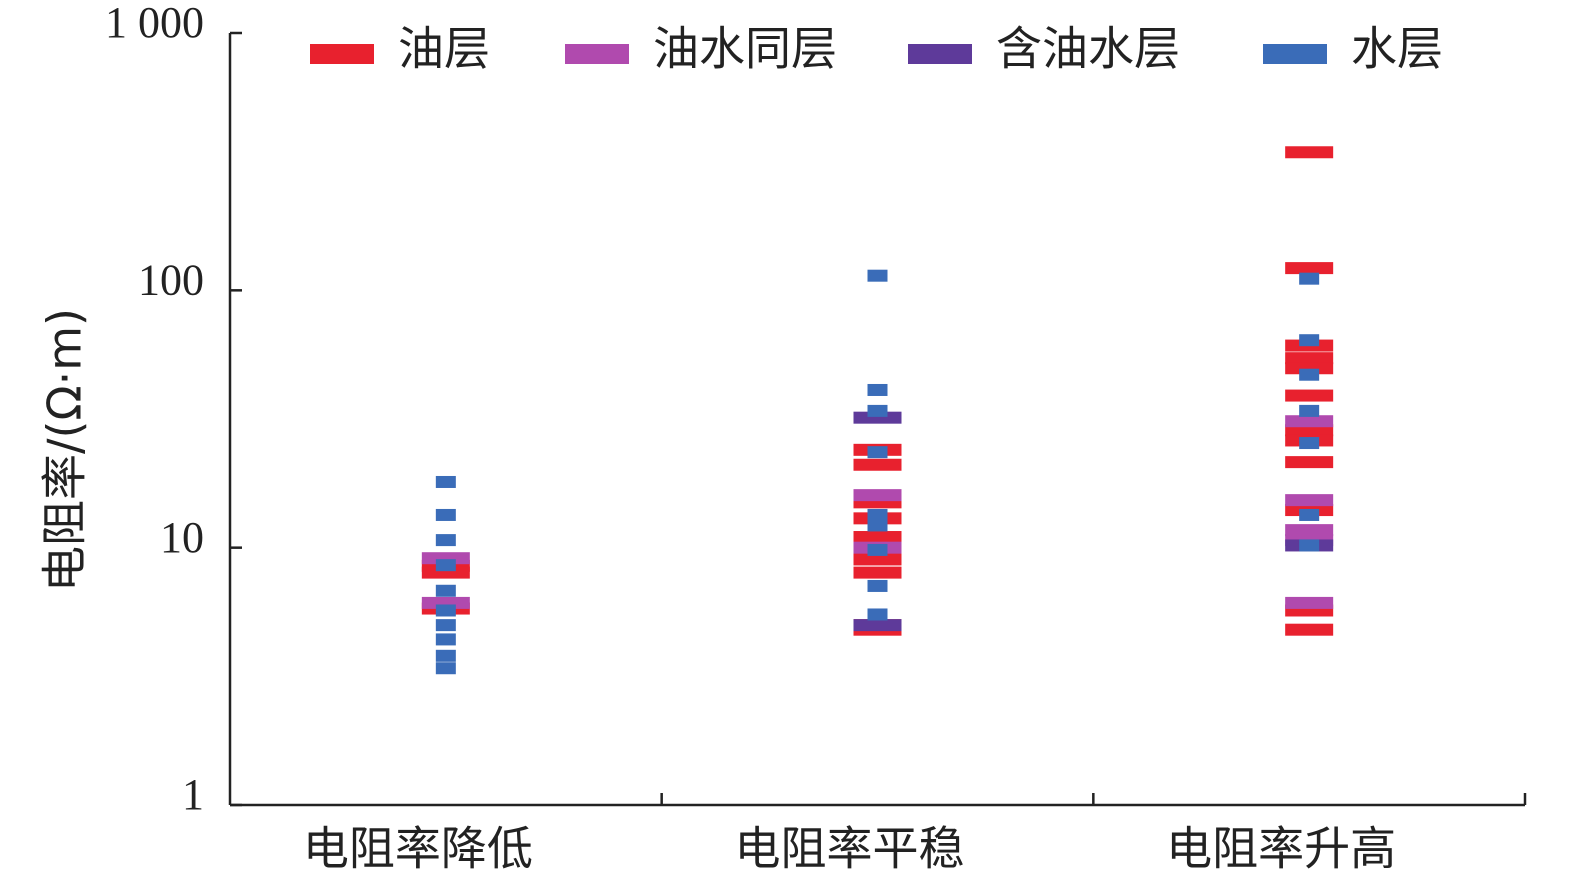 The width and height of the screenshot is (1575, 888). I want to click on legend-label: 油层, so click(444, 49).